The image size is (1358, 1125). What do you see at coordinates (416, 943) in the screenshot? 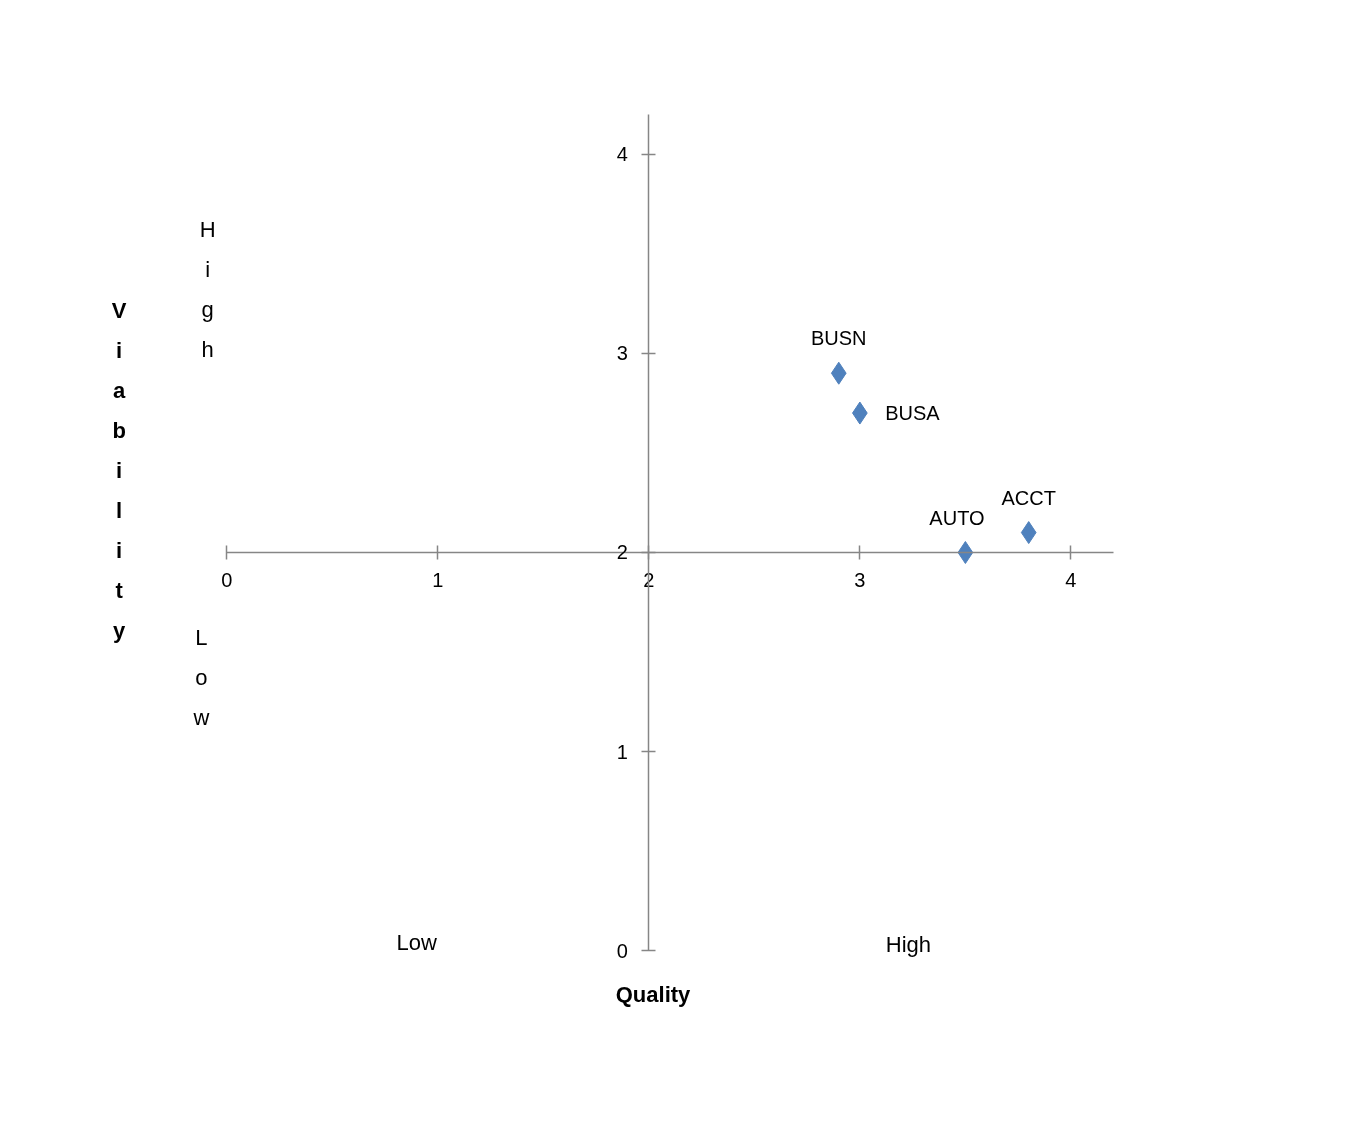
I see `annotation: Low` at bounding box center [416, 943].